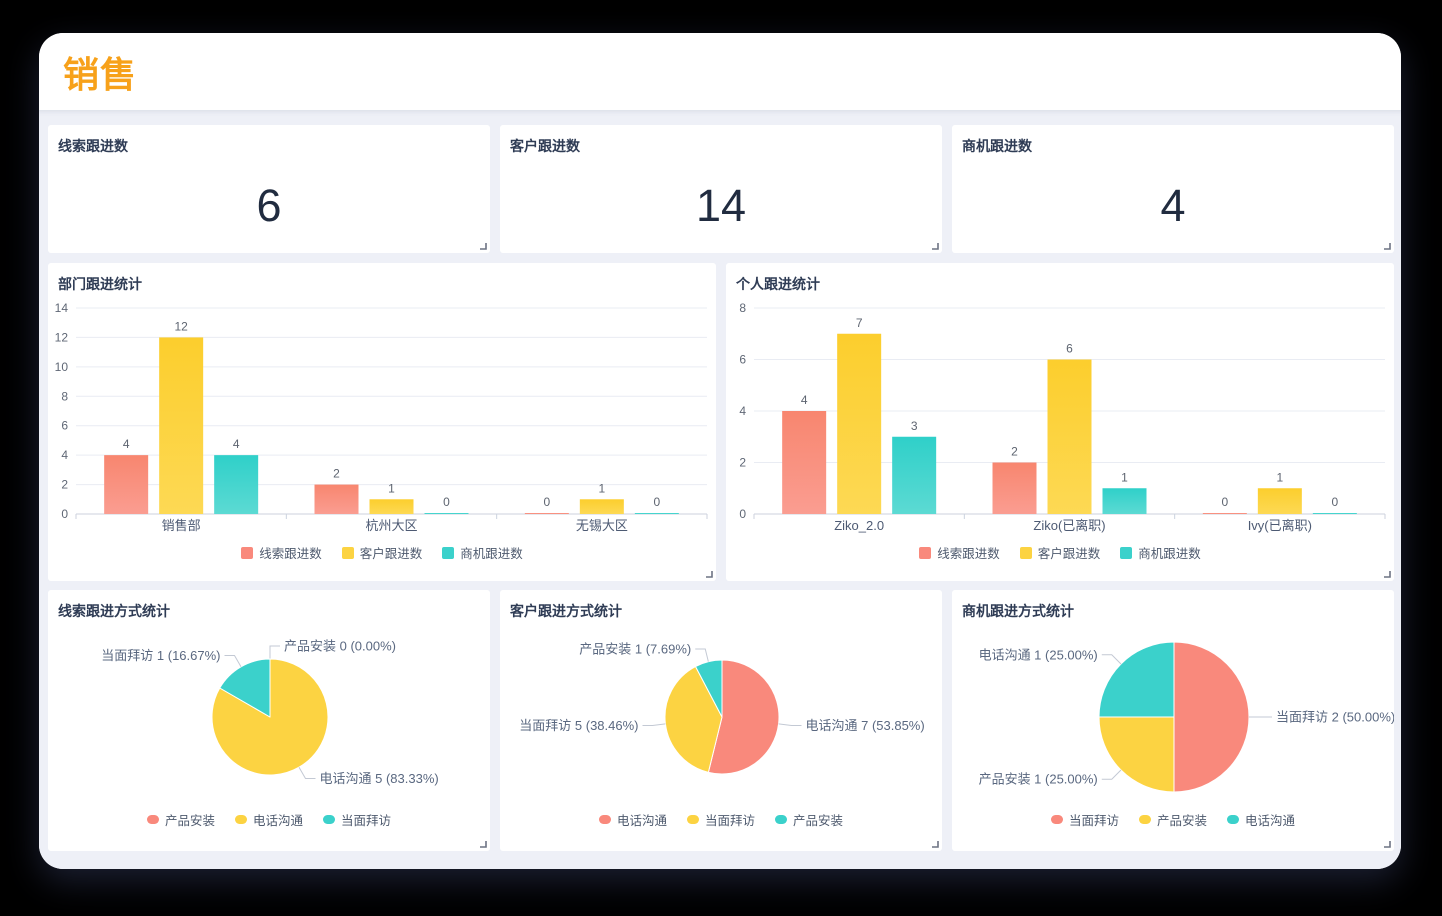 The height and width of the screenshot is (916, 1442). Describe the element at coordinates (635, 649) in the screenshot. I see `svg-text: 产品安装 1 (7.69%)` at that location.